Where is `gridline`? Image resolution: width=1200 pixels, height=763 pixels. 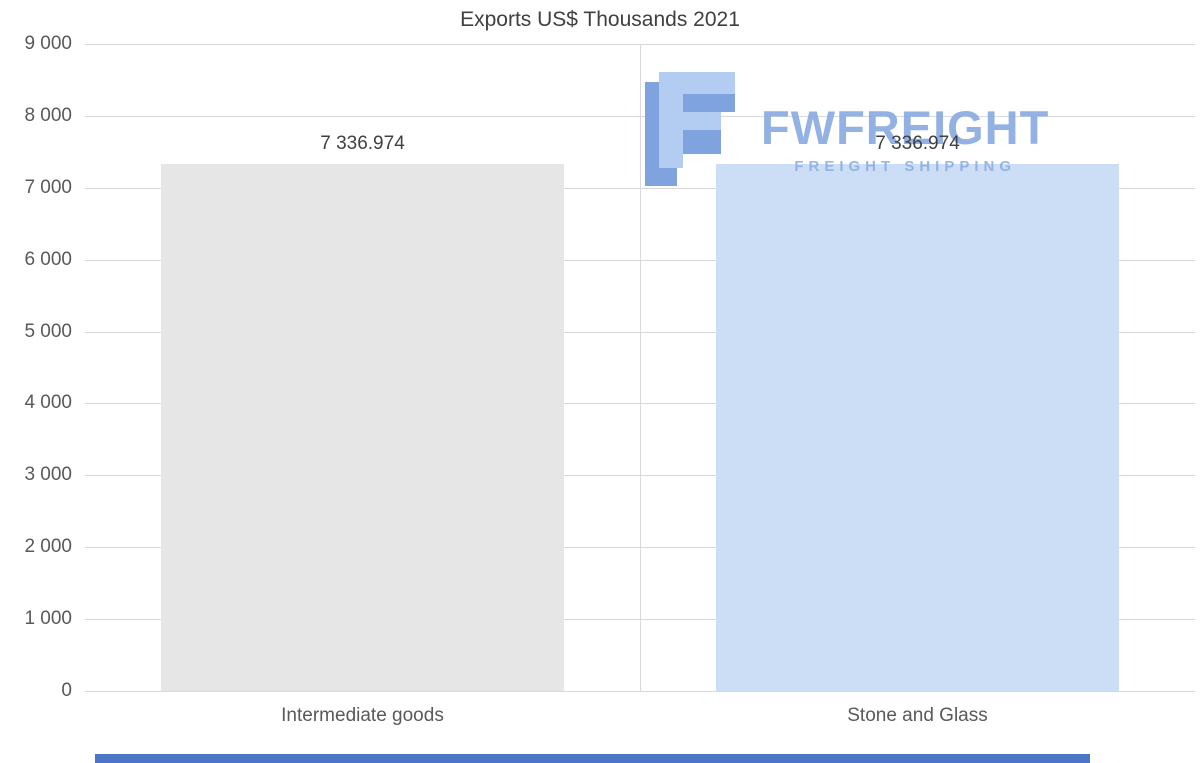 gridline is located at coordinates (640, 691).